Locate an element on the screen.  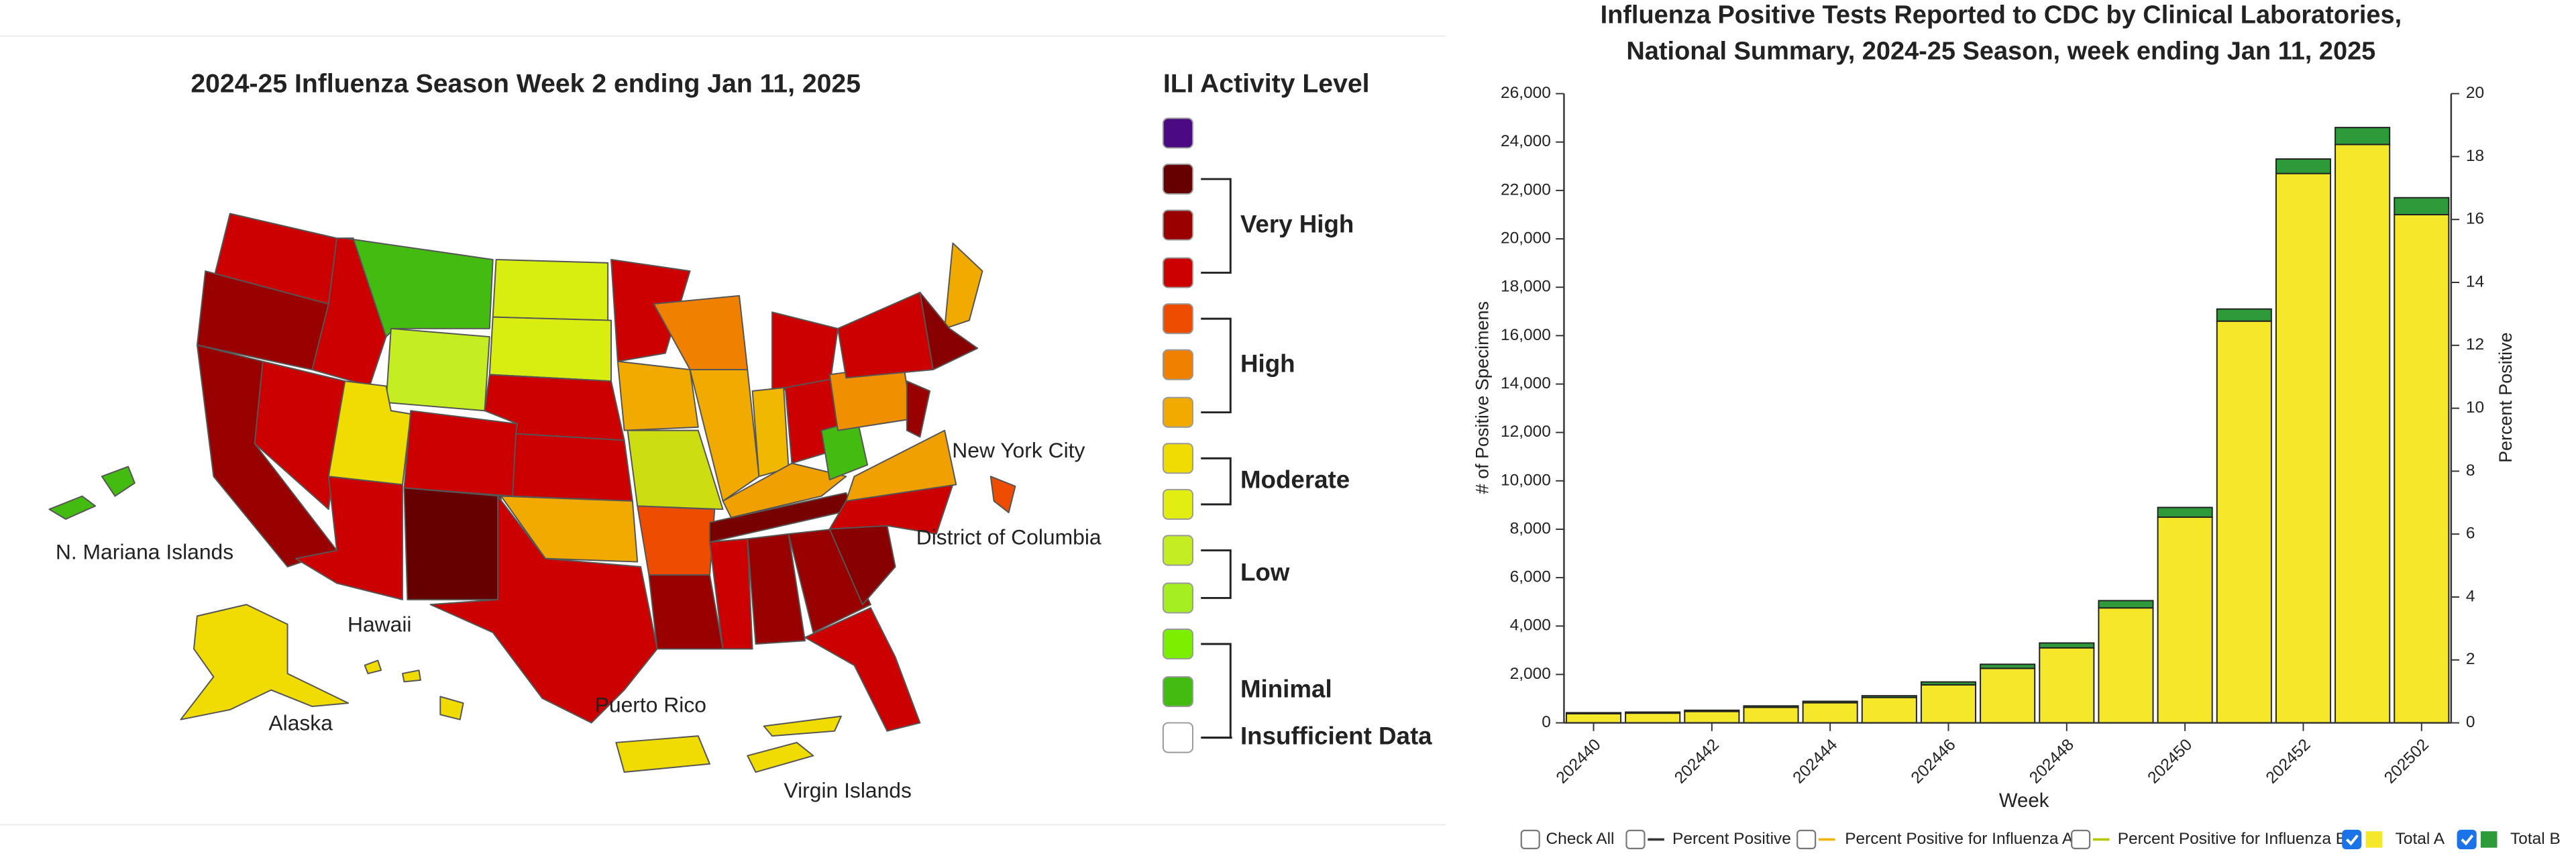
legend-title: ILI Activity Level is located at coordinates (1266, 84).